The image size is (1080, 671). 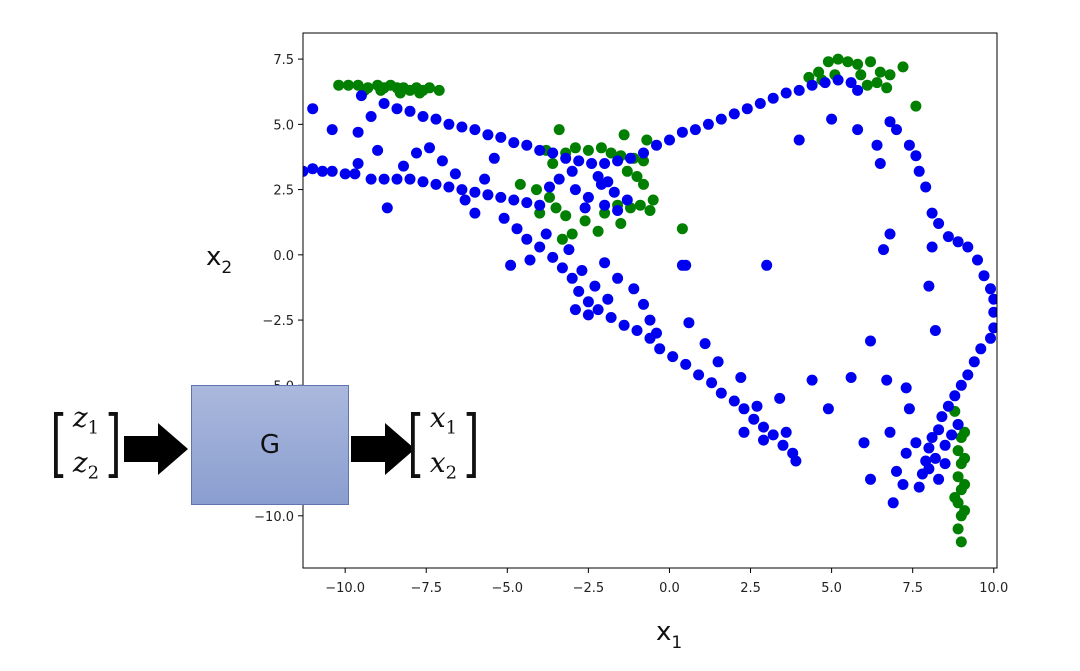 I want to click on y-tick-label: −2.5, so click(x=278, y=321).